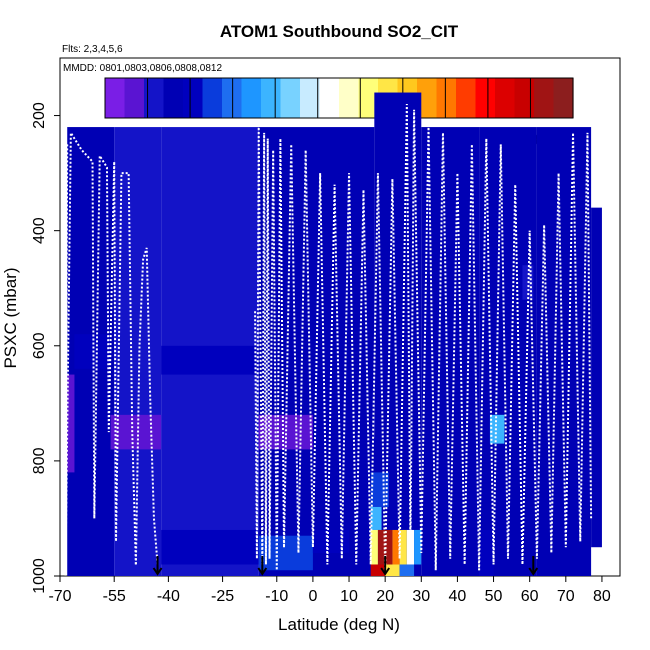 The image size is (650, 650). Describe the element at coordinates (39, 345) in the screenshot. I see `y-tick-label: 600` at that location.